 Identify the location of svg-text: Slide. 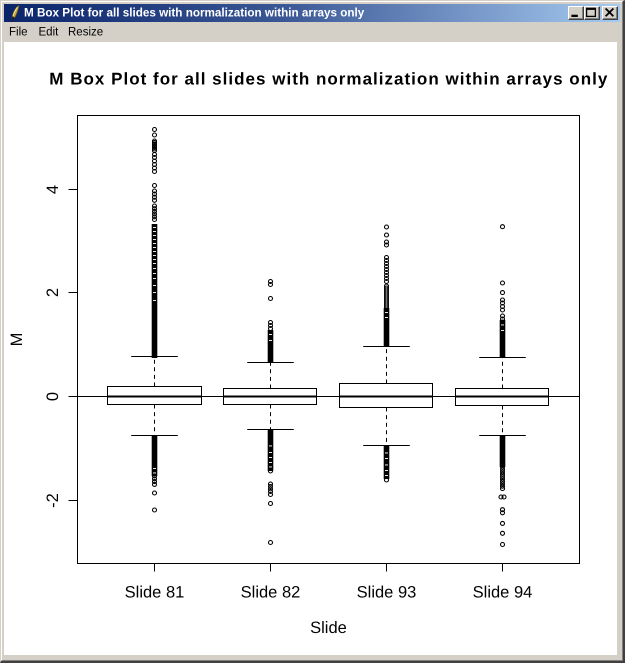
(328, 628).